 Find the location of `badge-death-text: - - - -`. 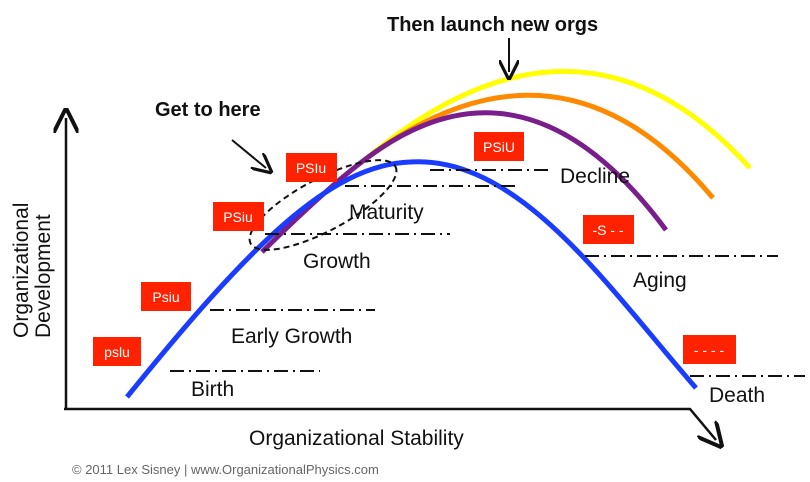

badge-death-text: - - - - is located at coordinates (709, 350).